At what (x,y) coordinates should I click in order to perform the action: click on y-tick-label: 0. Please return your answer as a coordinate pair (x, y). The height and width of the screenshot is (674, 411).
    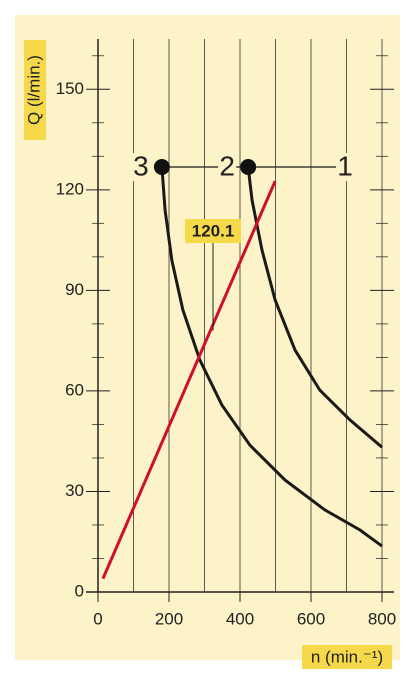
    Looking at the image, I should click on (79, 590).